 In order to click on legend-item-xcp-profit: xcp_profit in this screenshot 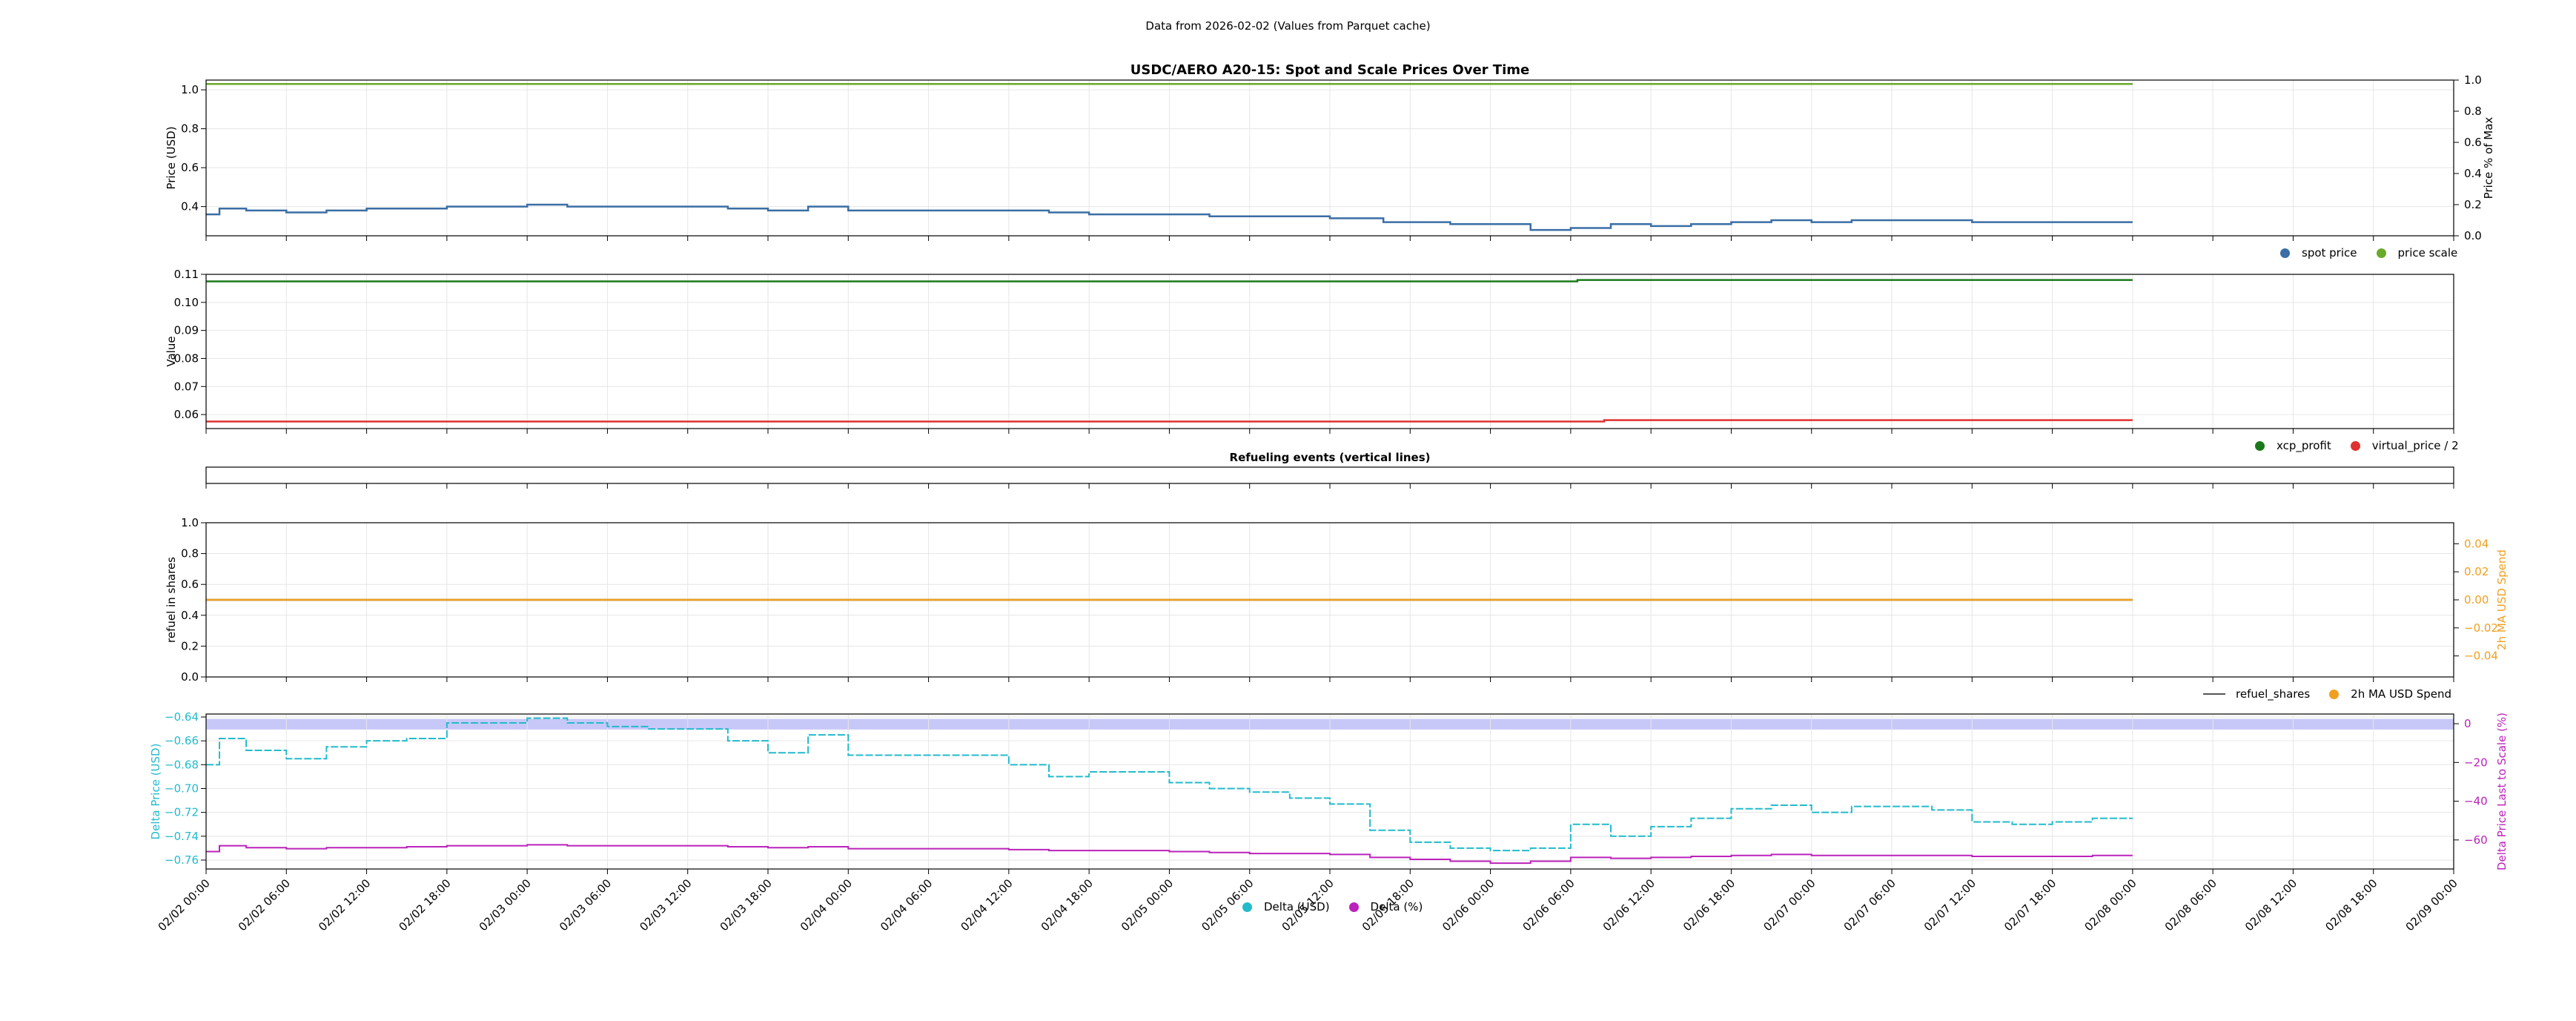, I will do `click(2293, 445)`.